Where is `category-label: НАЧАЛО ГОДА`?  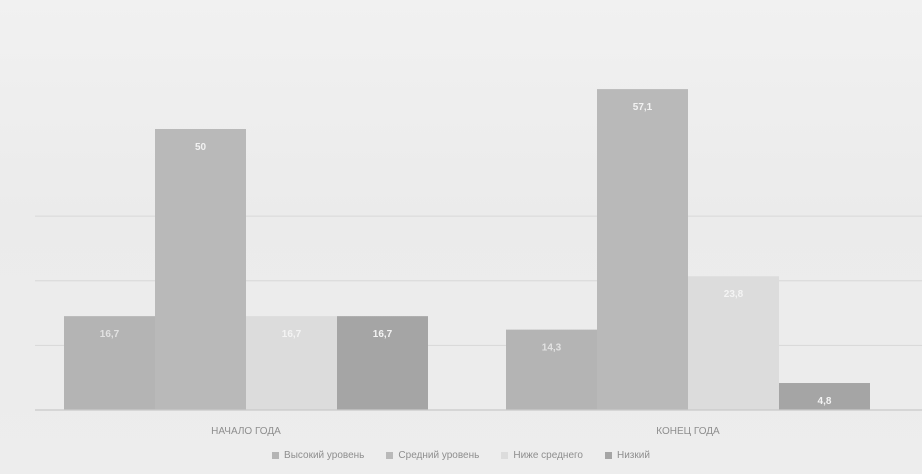 category-label: НАЧАЛО ГОДА is located at coordinates (246, 431).